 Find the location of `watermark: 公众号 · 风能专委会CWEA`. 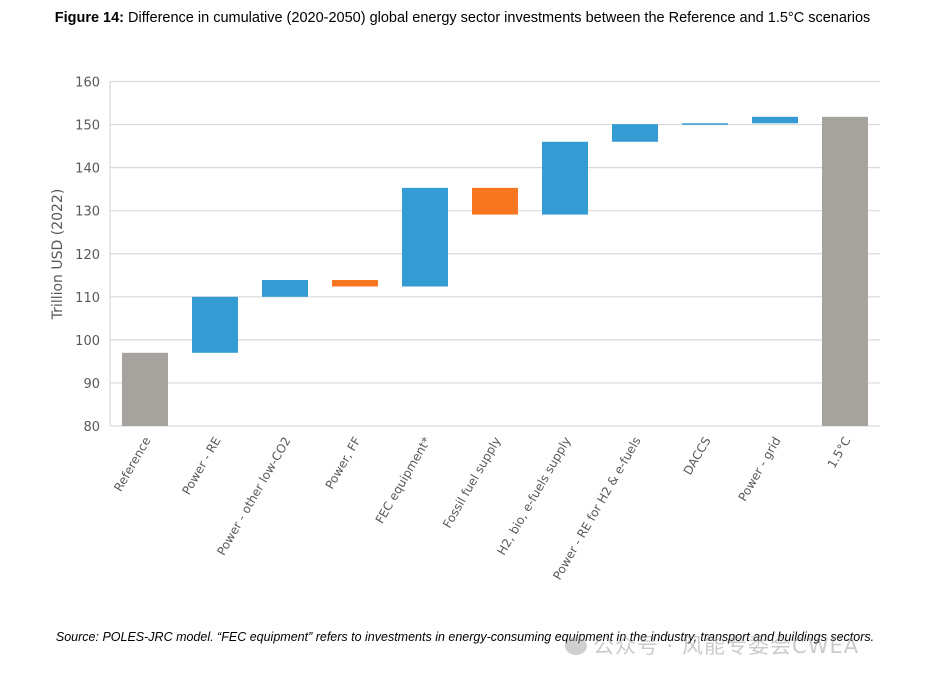

watermark: 公众号 · 风能专委会CWEA is located at coordinates (712, 645).